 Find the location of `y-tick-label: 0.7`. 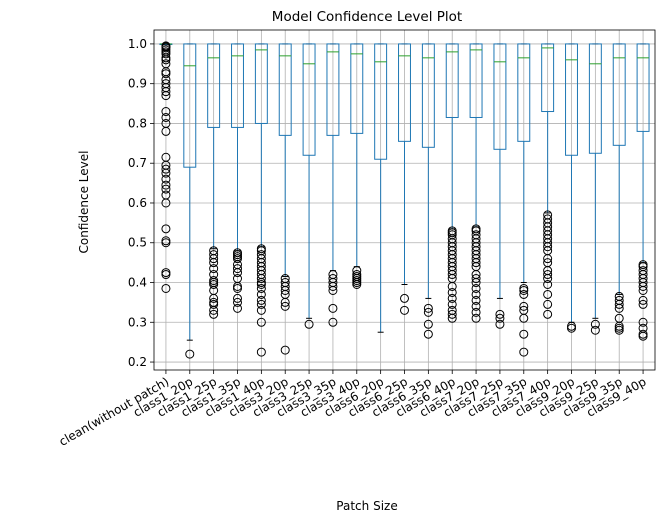

y-tick-label: 0.7 is located at coordinates (137, 163).